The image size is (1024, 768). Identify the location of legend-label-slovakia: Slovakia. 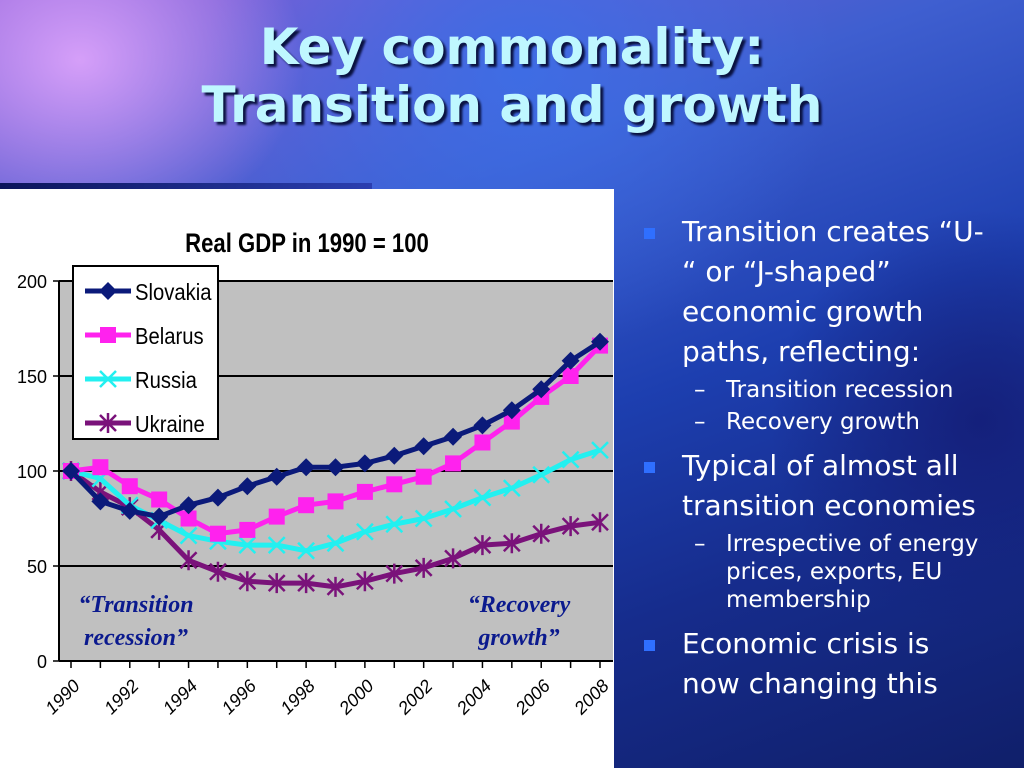
(173, 292).